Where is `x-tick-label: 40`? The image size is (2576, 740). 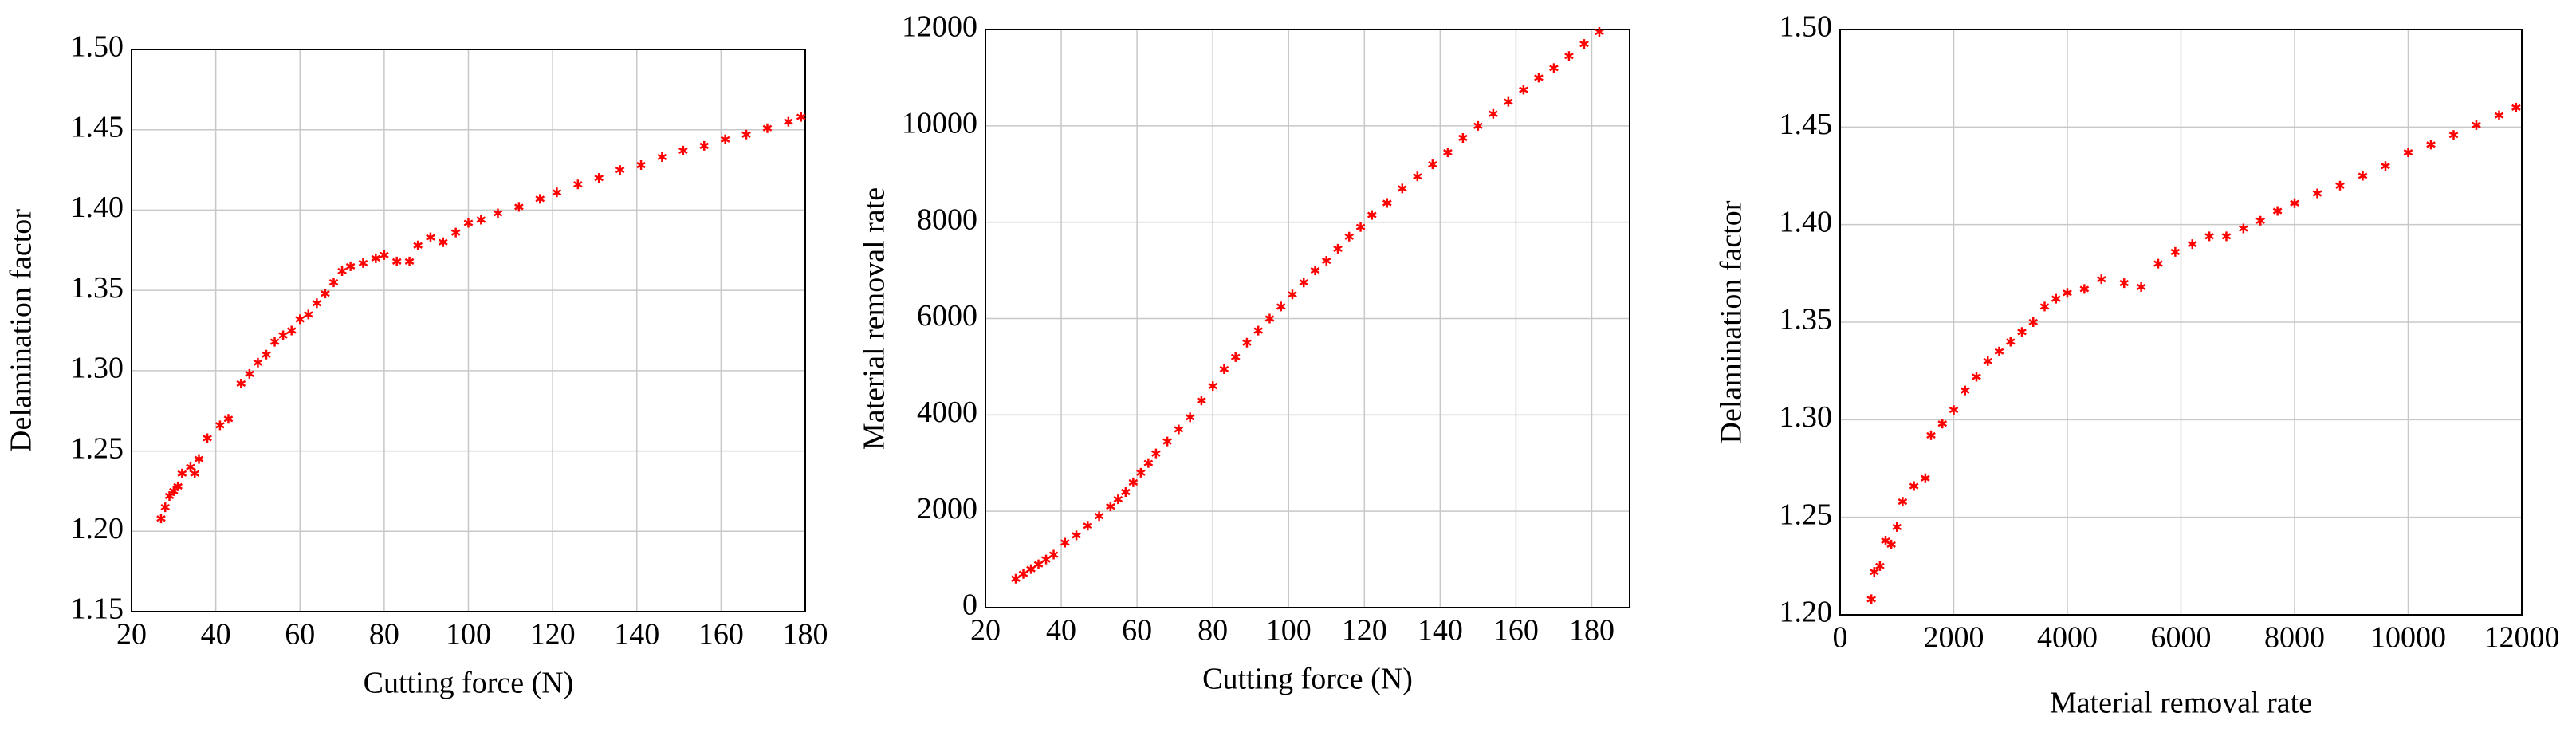
x-tick-label: 40 is located at coordinates (216, 635).